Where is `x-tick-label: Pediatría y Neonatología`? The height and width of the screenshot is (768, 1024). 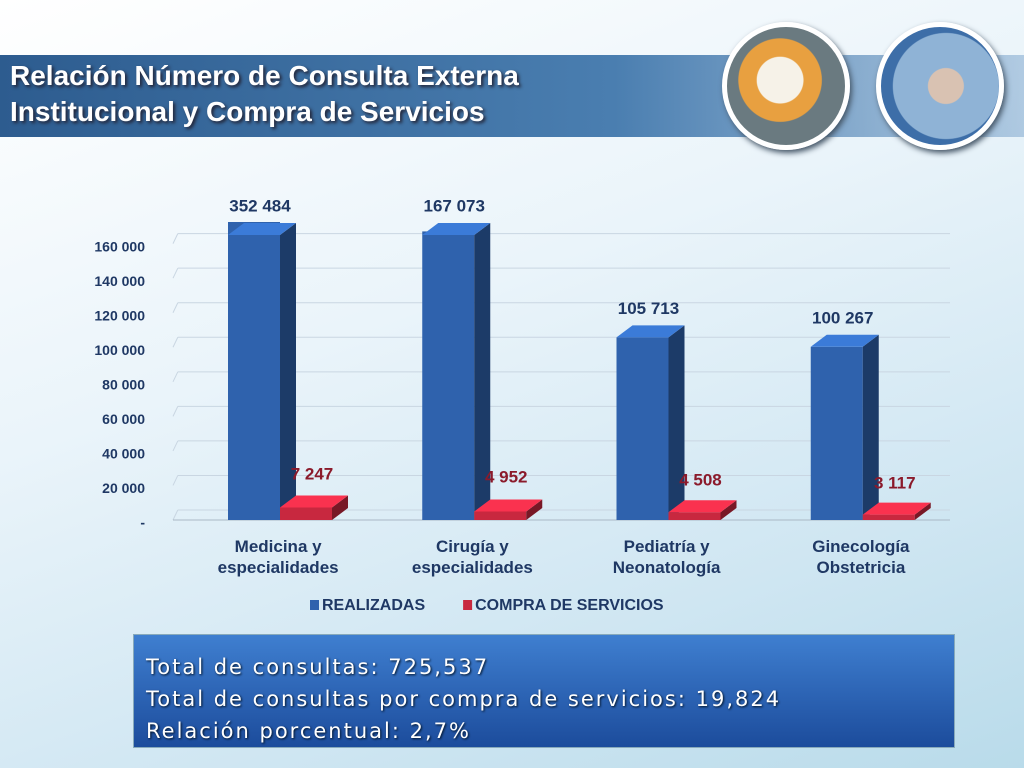 x-tick-label: Pediatría y Neonatología is located at coordinates (666, 557).